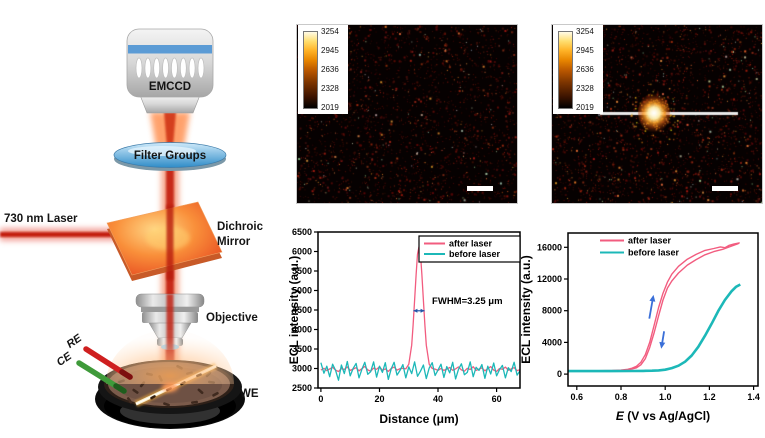 This screenshot has height=438, width=765. What do you see at coordinates (467, 301) in the screenshot?
I see `fwhm-annotation: FWHM=3.25 μm` at bounding box center [467, 301].